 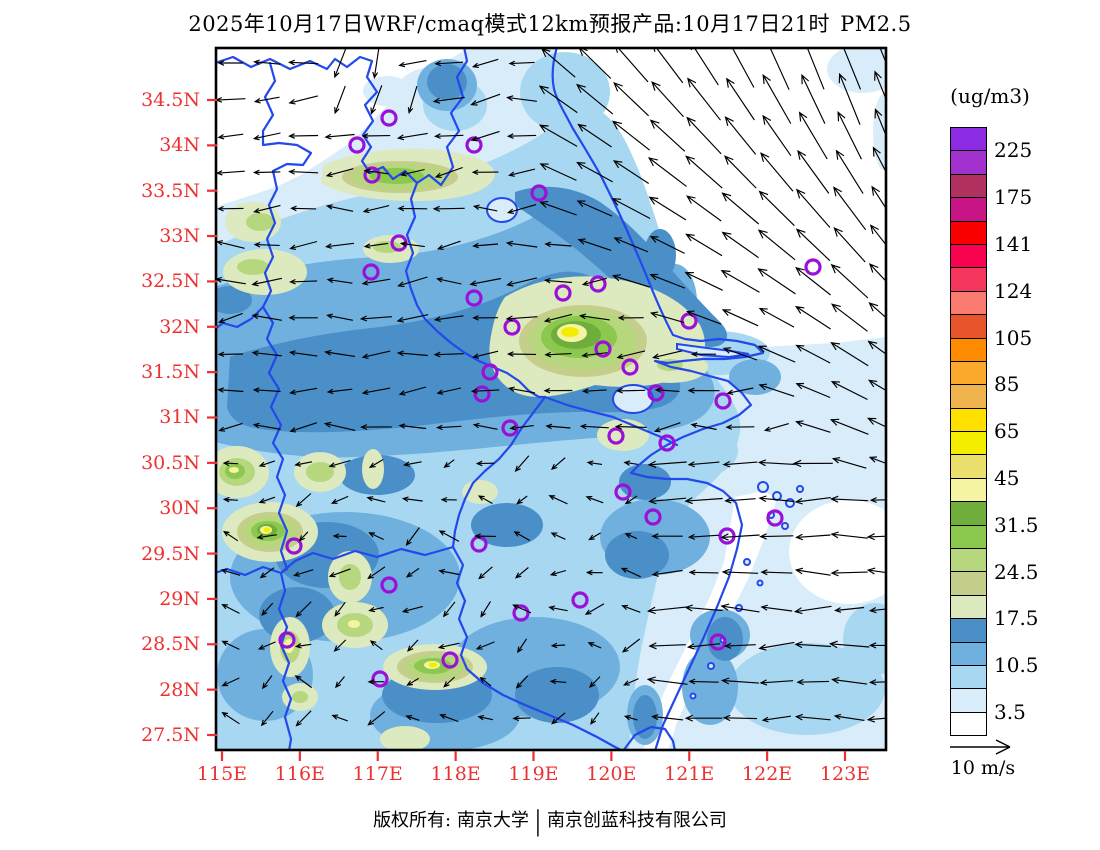 I want to click on legend-value-label: 85, so click(x=1007, y=384).